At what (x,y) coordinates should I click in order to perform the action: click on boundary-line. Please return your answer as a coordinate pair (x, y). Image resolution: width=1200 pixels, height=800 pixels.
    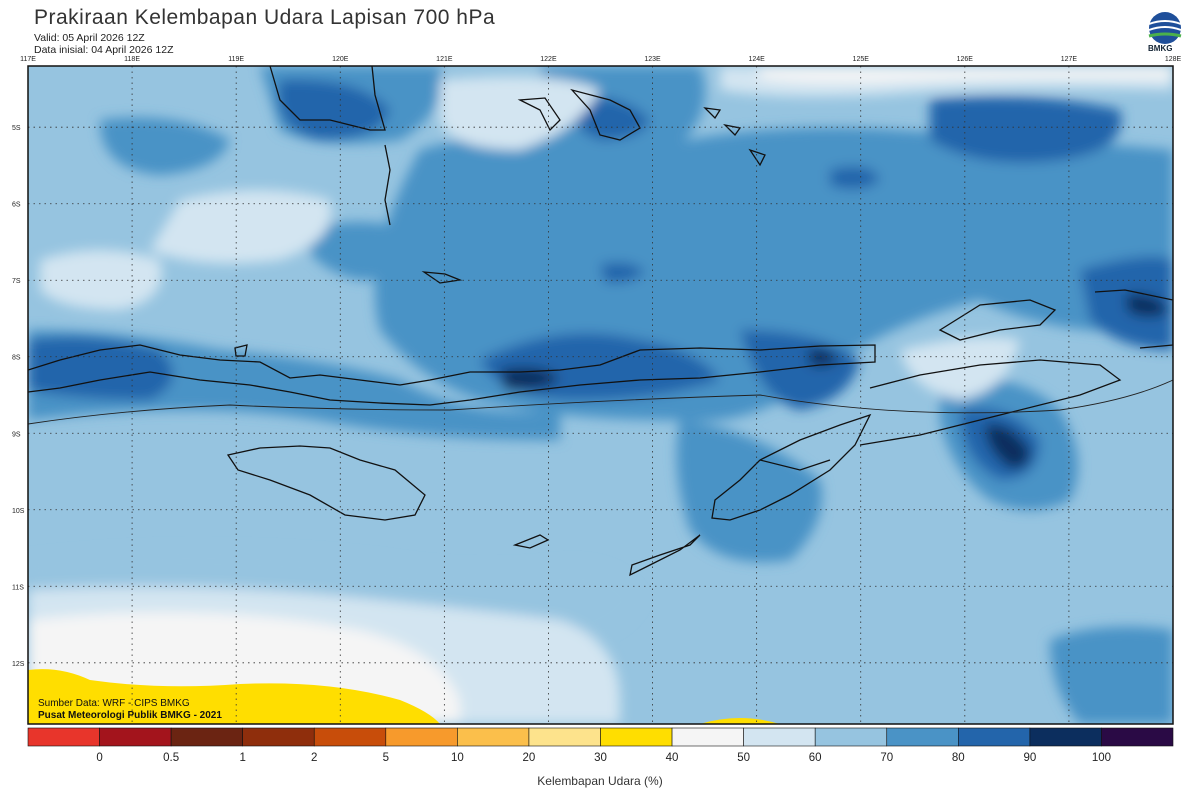
    Looking at the image, I should click on (600, 402).